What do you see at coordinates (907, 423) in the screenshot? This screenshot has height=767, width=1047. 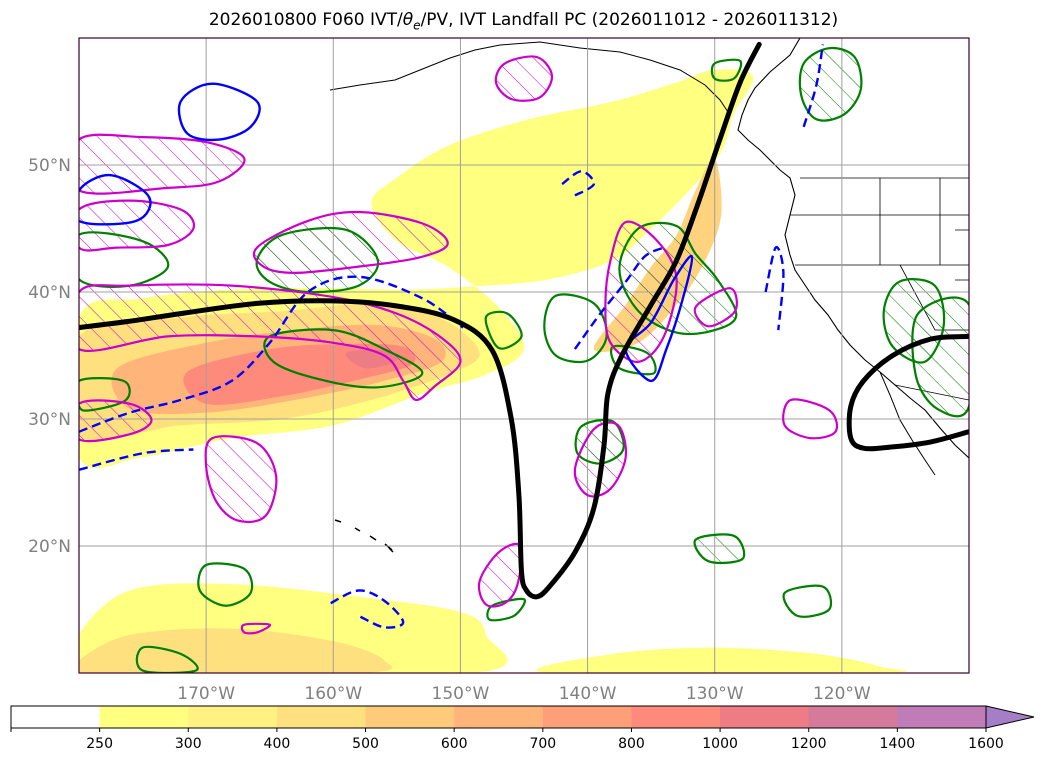 I see `baja-coast` at bounding box center [907, 423].